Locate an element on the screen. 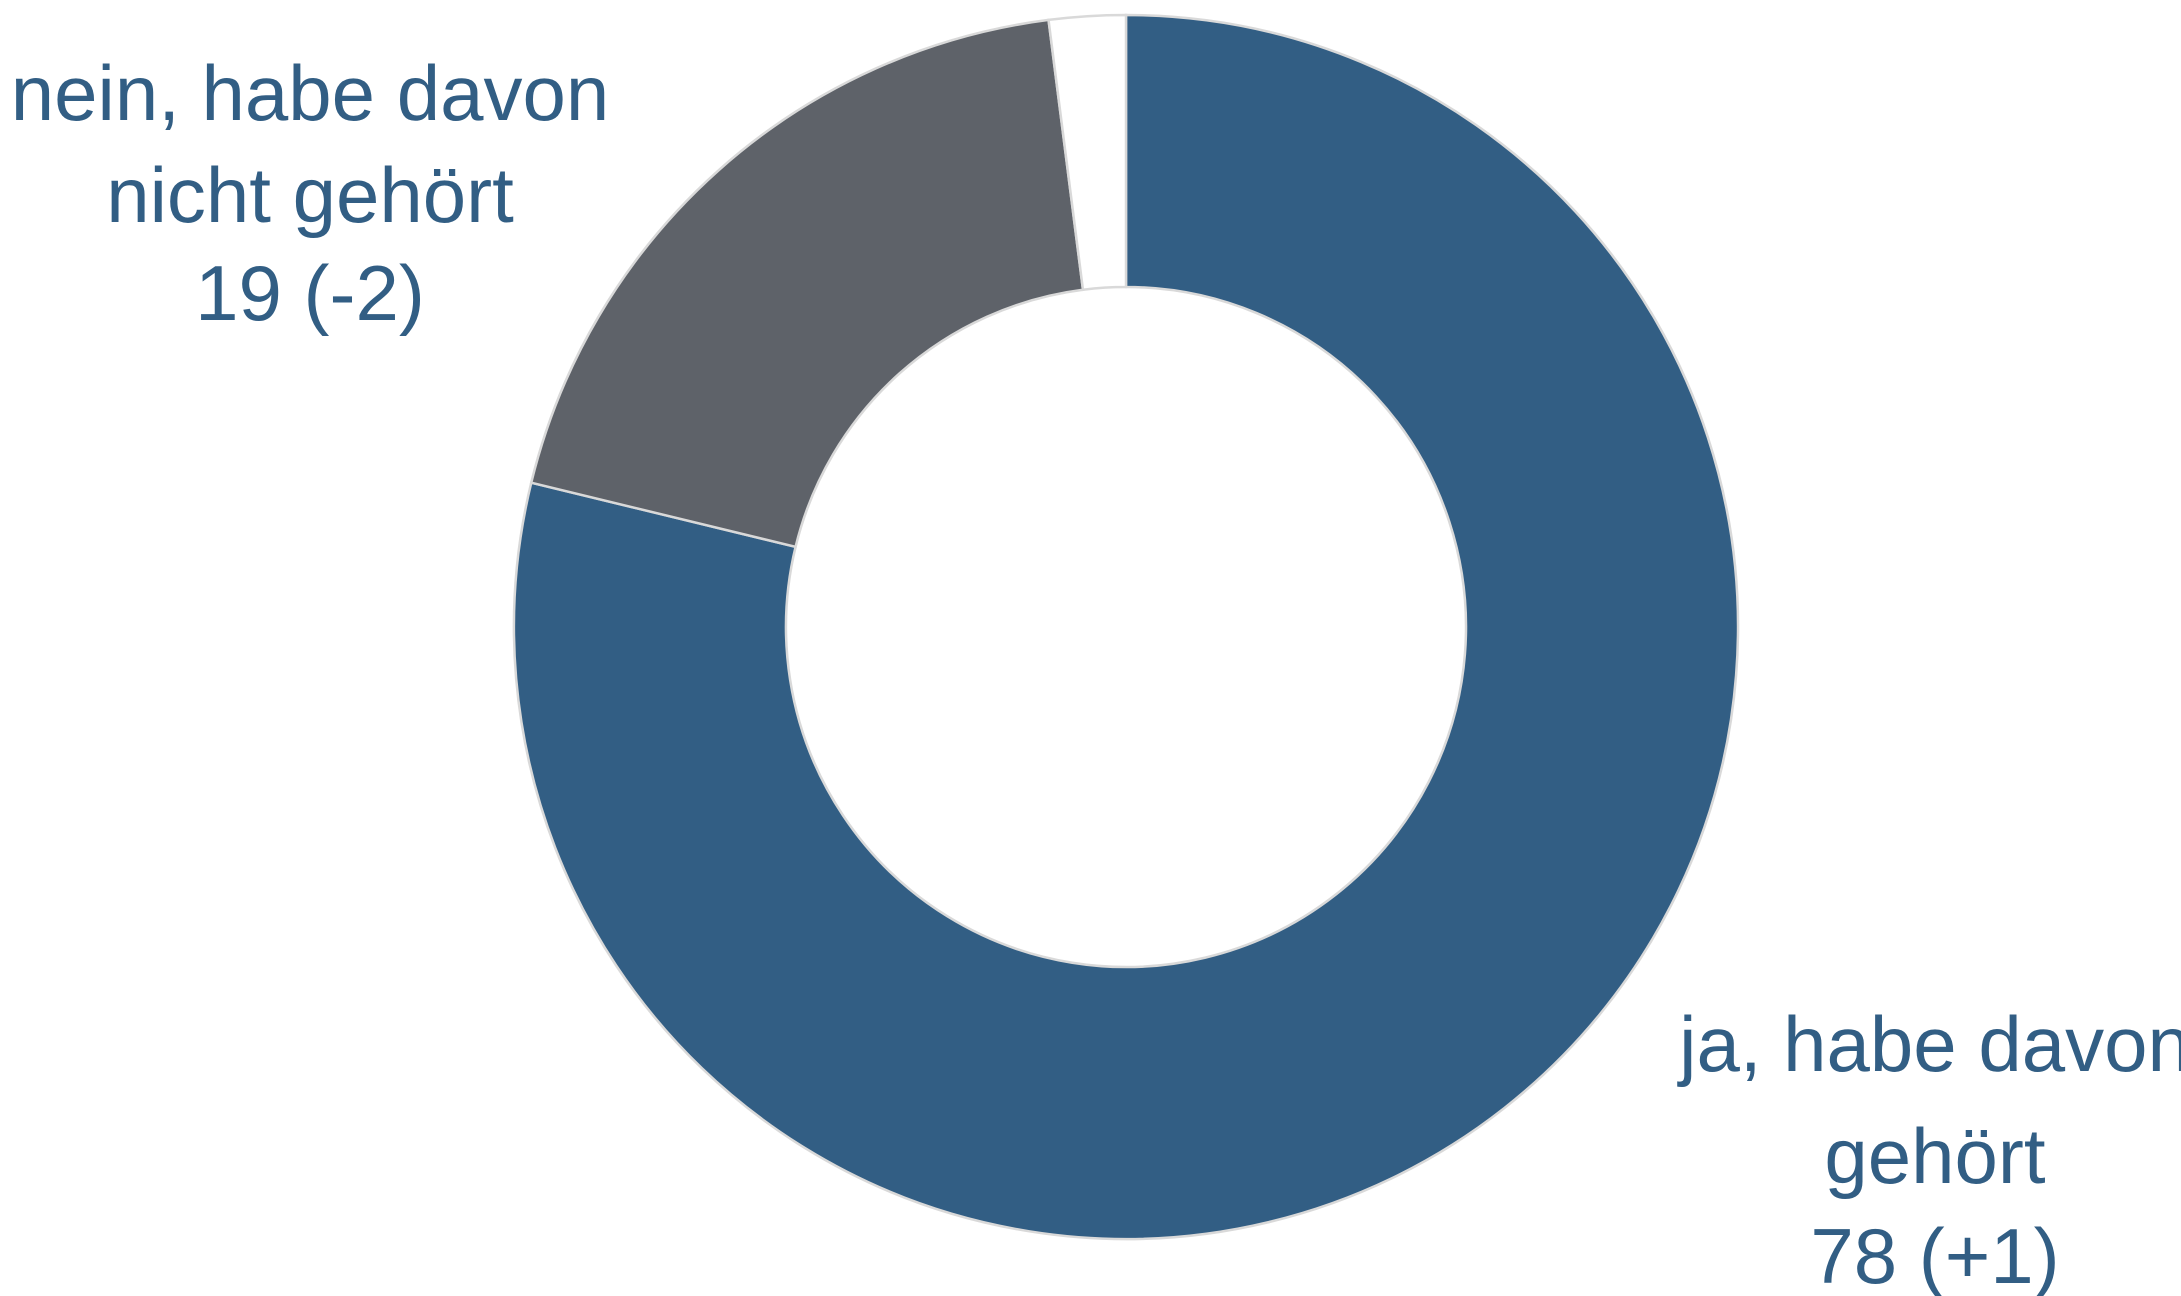 This screenshot has width=2181, height=1296. label-ja-line-3: 78 (+1) is located at coordinates (1934, 1254).